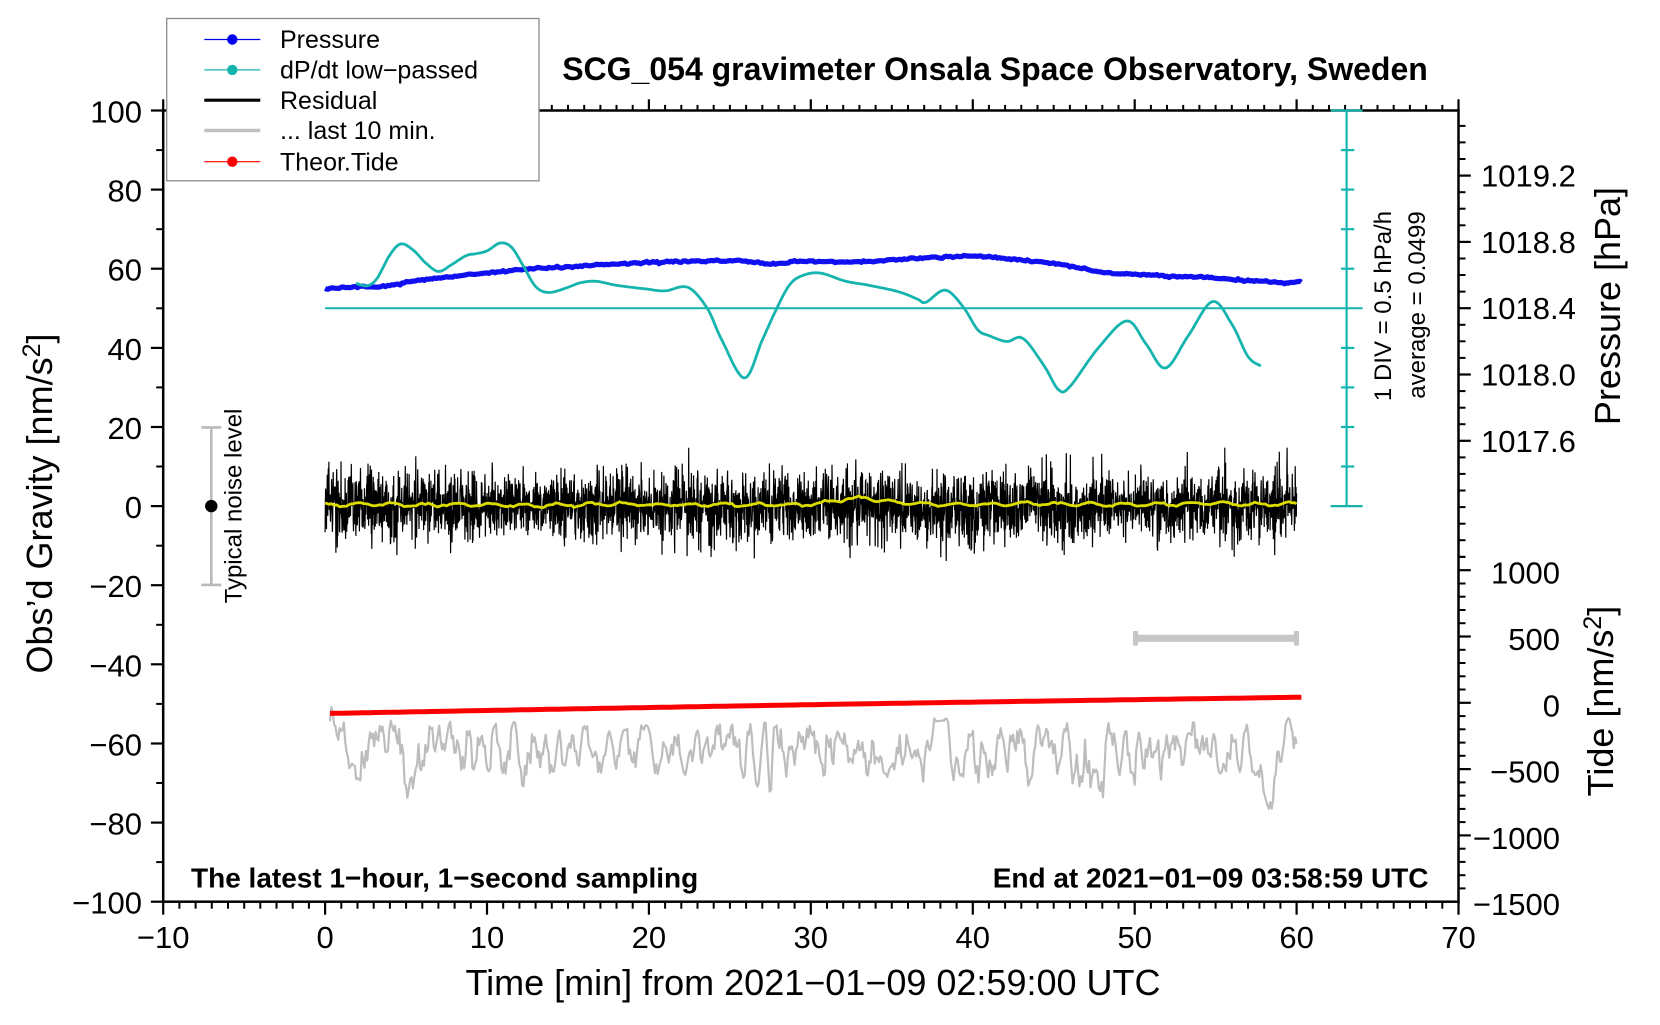 This screenshot has height=1025, width=1660. What do you see at coordinates (1528, 176) in the screenshot?
I see `svg-text: 1019.2` at bounding box center [1528, 176].